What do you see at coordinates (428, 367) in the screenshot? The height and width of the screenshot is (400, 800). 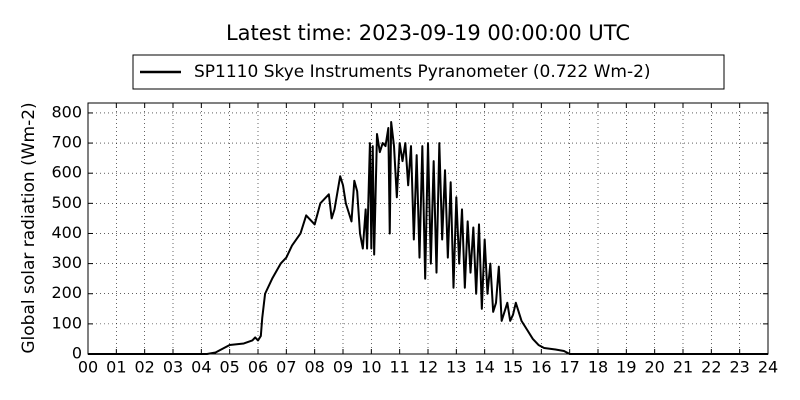 I see `x-tick-label: 12` at bounding box center [428, 367].